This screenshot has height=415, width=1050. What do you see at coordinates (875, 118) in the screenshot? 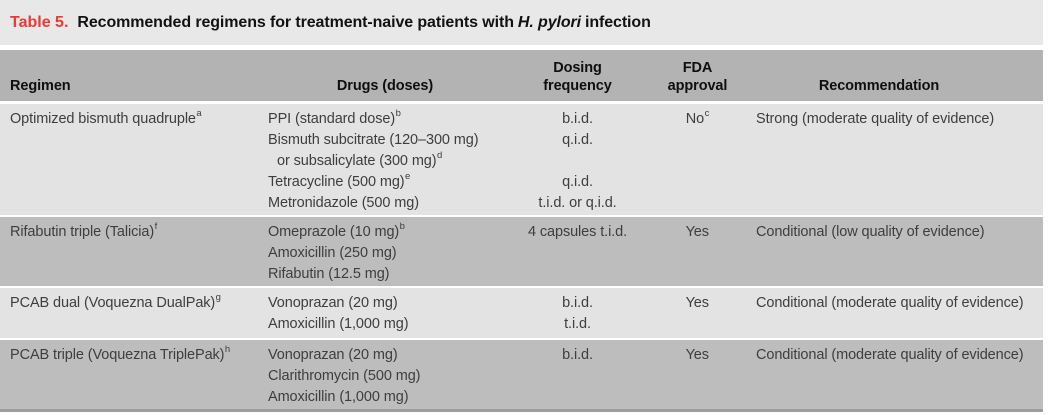
I see `recommendation-text: Strong (moderate quality of evidence)` at bounding box center [875, 118].